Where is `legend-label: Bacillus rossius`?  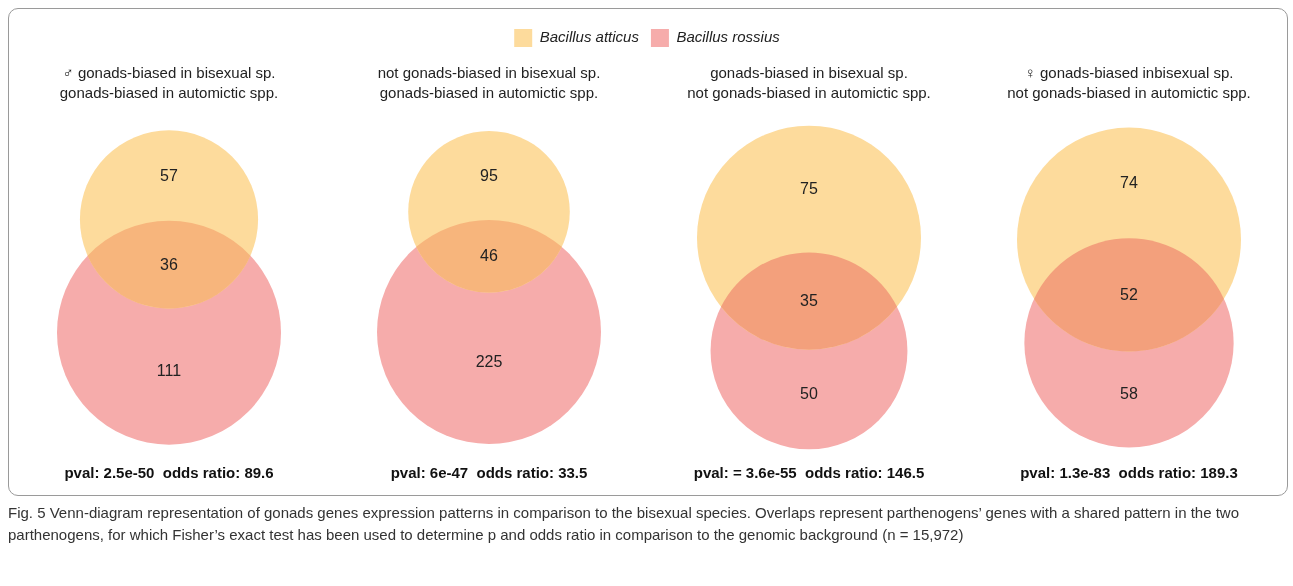
legend-label: Bacillus rossius is located at coordinates (728, 37).